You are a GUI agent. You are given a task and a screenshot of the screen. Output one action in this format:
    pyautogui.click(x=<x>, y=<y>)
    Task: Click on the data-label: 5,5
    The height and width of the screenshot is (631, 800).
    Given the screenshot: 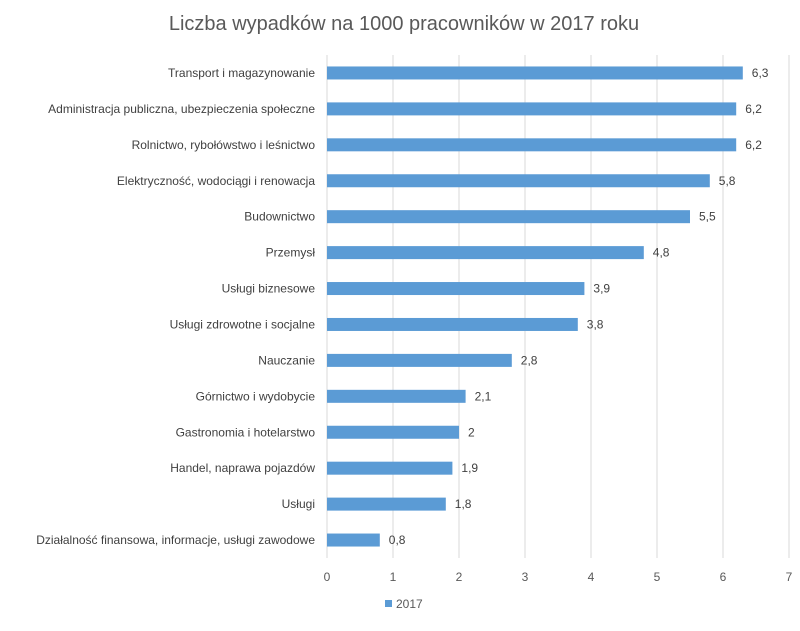 What is the action you would take?
    pyautogui.click(x=707, y=217)
    